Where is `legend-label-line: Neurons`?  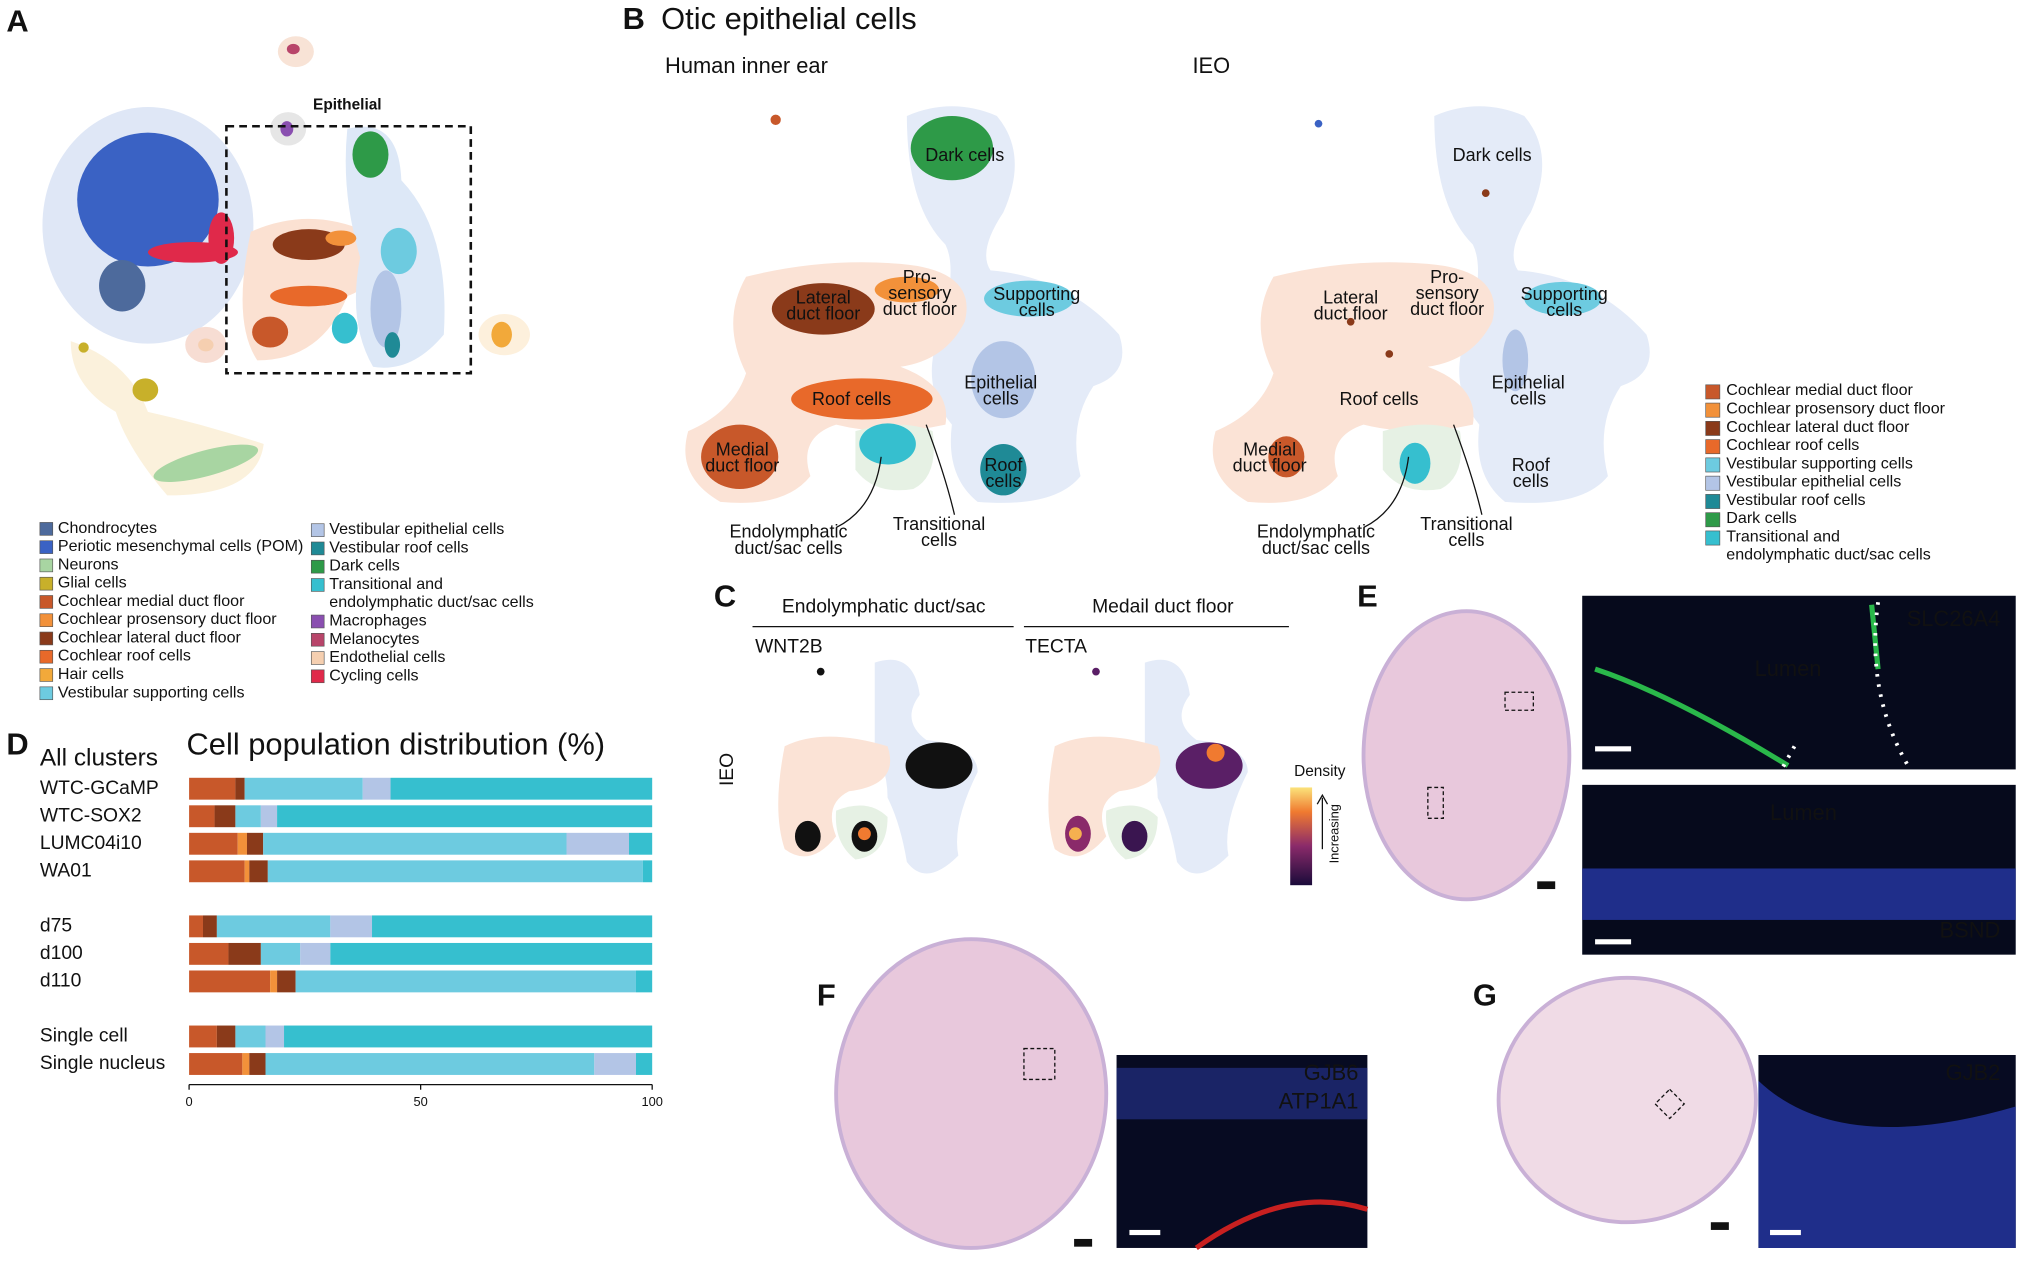
legend-label-line: Neurons is located at coordinates (88, 565).